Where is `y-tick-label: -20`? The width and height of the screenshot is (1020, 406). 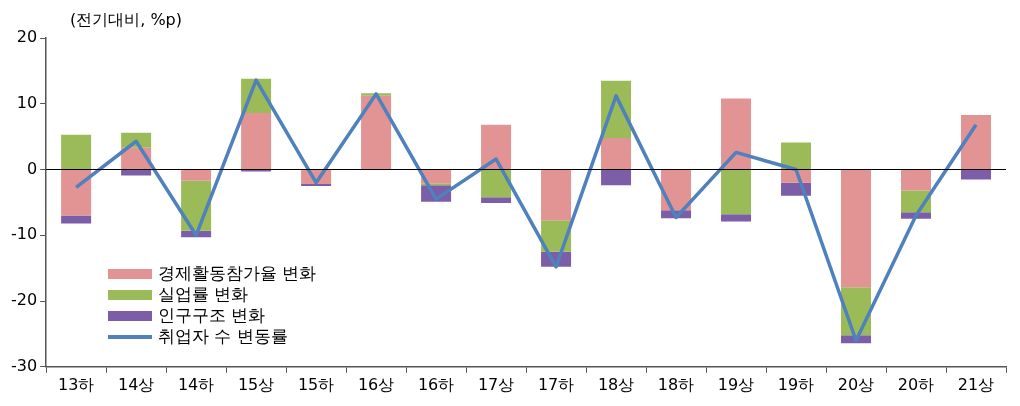
y-tick-label: -20 is located at coordinates (24, 300).